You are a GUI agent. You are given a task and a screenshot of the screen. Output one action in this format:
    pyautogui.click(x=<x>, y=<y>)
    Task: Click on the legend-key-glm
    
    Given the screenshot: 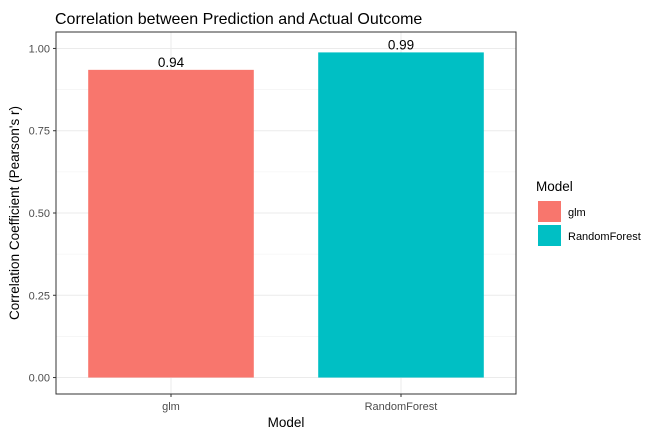 What is the action you would take?
    pyautogui.click(x=549, y=211)
    